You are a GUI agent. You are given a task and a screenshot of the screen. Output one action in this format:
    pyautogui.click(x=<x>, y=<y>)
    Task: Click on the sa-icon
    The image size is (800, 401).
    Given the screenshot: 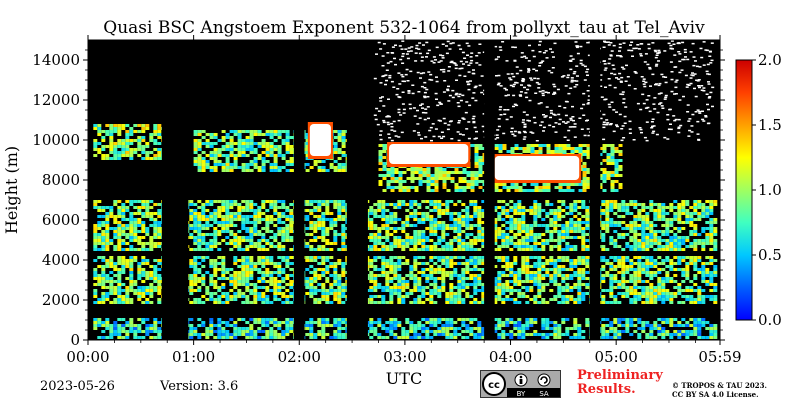 What is the action you would take?
    pyautogui.click(x=544, y=380)
    